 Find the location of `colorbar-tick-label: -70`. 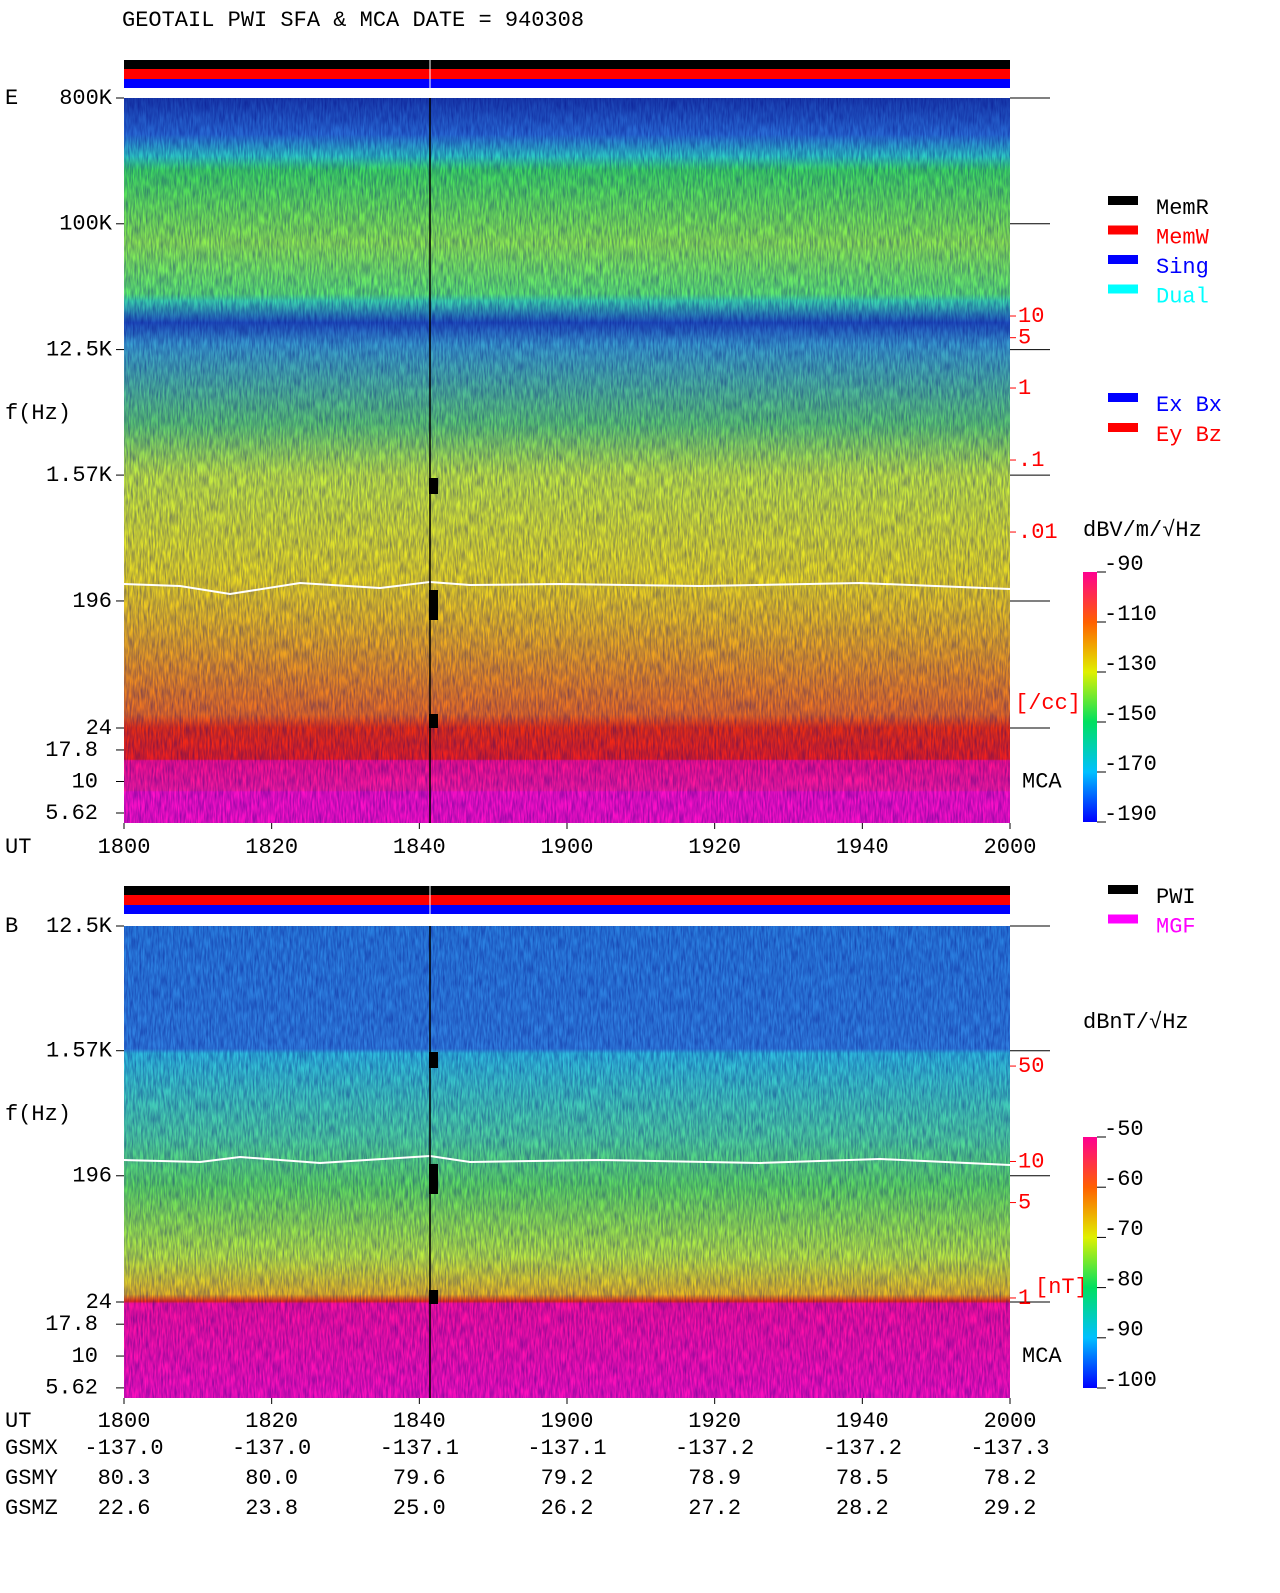

colorbar-tick-label: -70 is located at coordinates (1124, 1229).